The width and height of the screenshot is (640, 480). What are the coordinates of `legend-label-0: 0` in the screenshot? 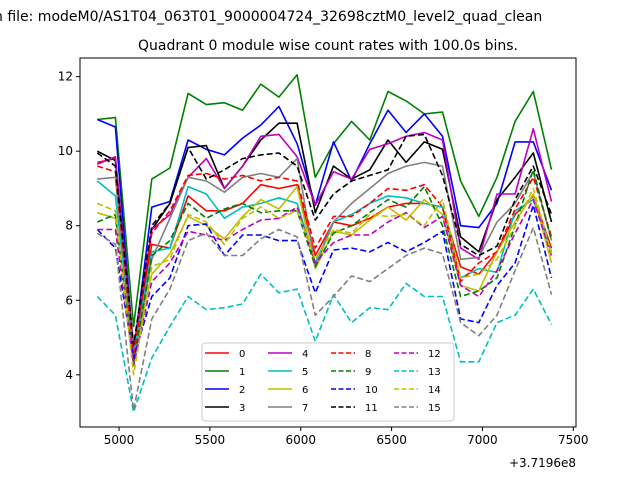 It's located at (242, 354).